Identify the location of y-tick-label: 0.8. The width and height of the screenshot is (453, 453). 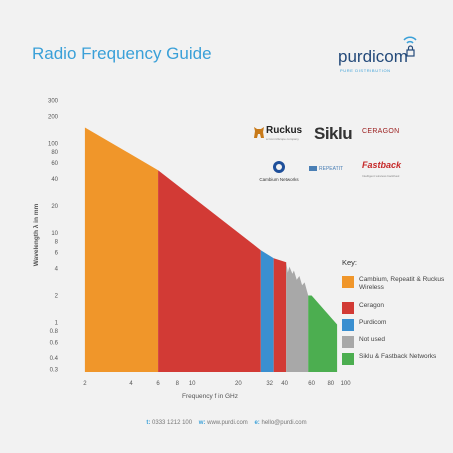
(54, 332).